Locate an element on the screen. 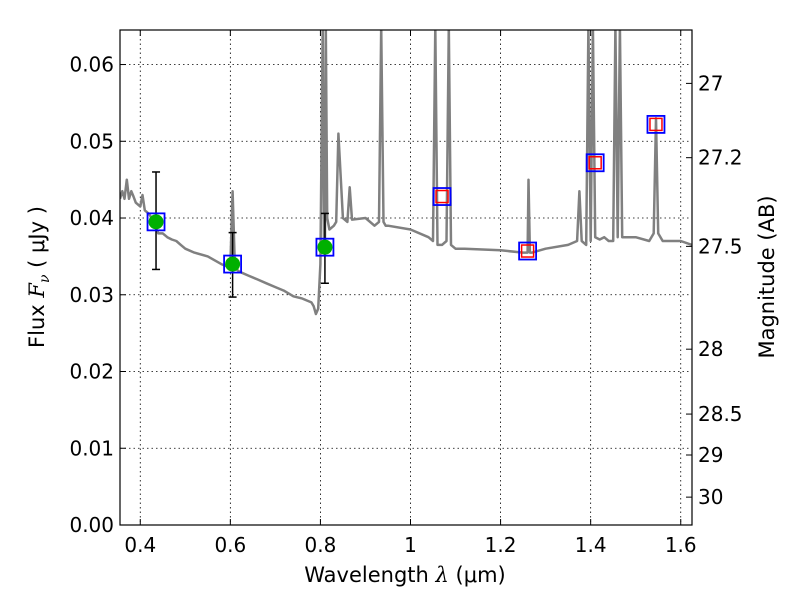  x-tick-label: 0.8 is located at coordinates (321, 545).